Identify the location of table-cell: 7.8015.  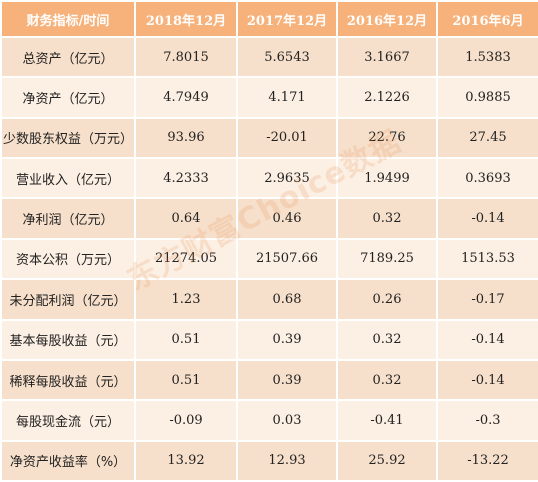
(186, 57).